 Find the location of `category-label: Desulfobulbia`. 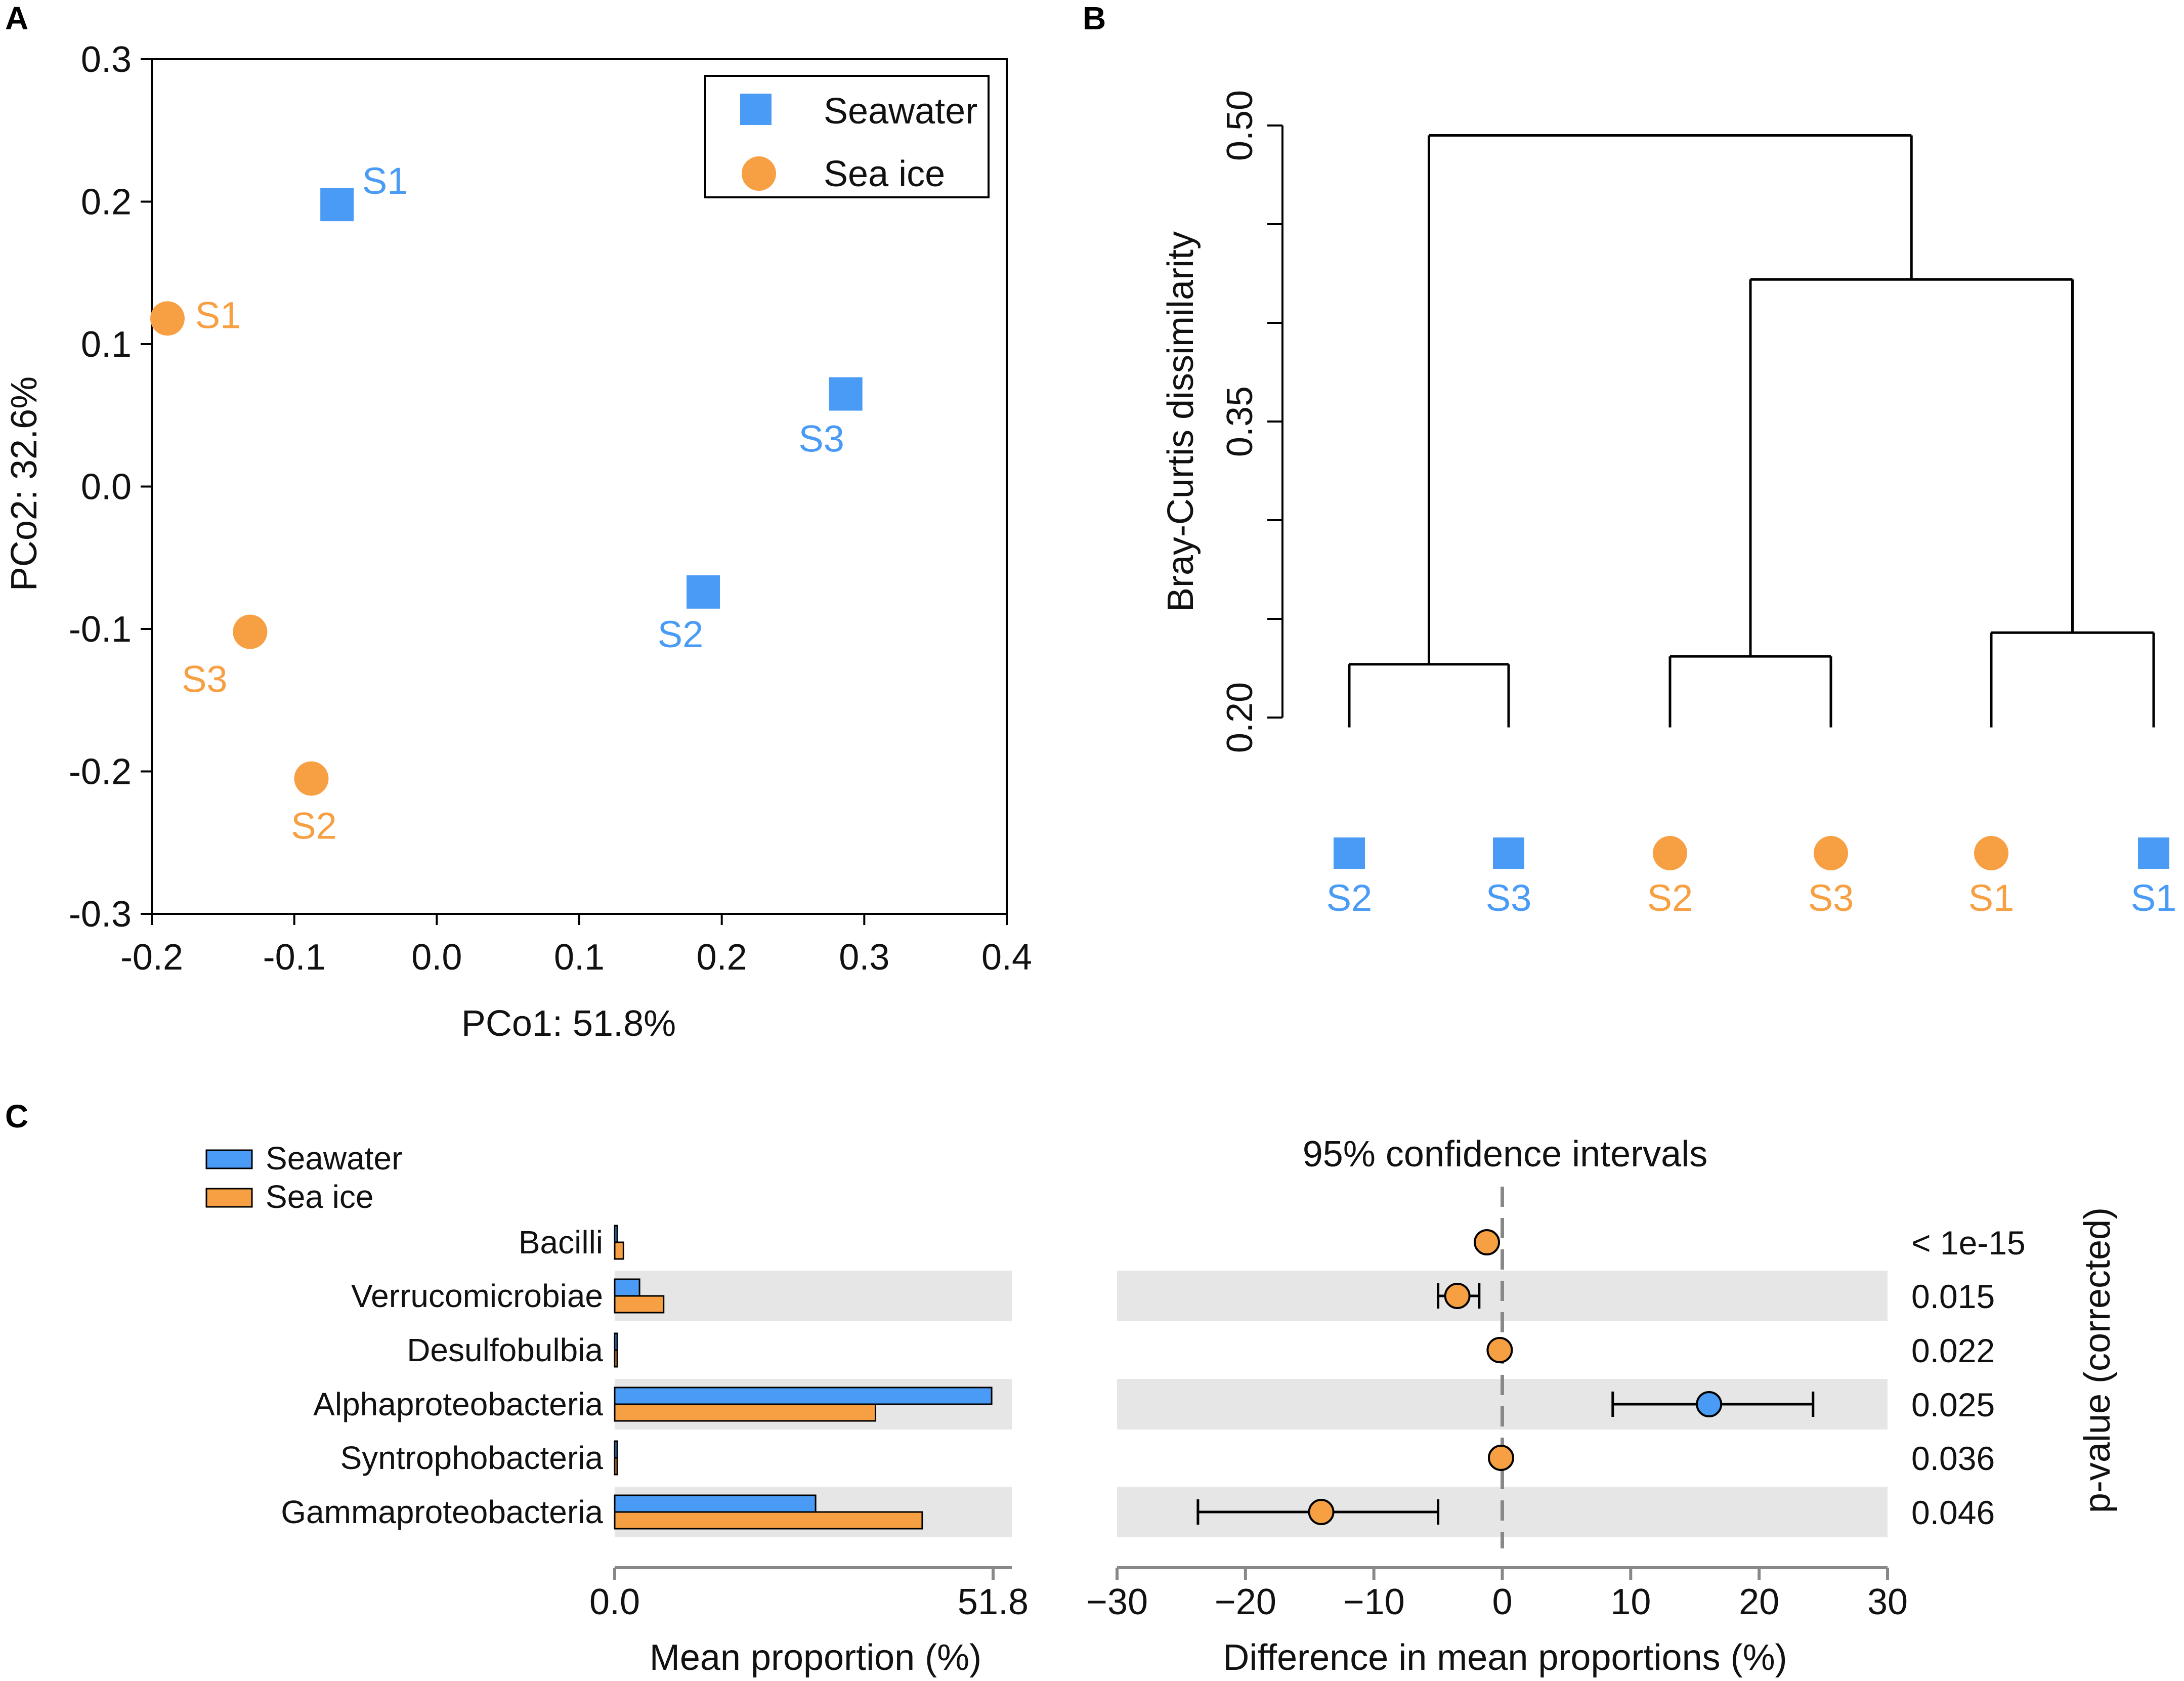

category-label: Desulfobulbia is located at coordinates (505, 1350).